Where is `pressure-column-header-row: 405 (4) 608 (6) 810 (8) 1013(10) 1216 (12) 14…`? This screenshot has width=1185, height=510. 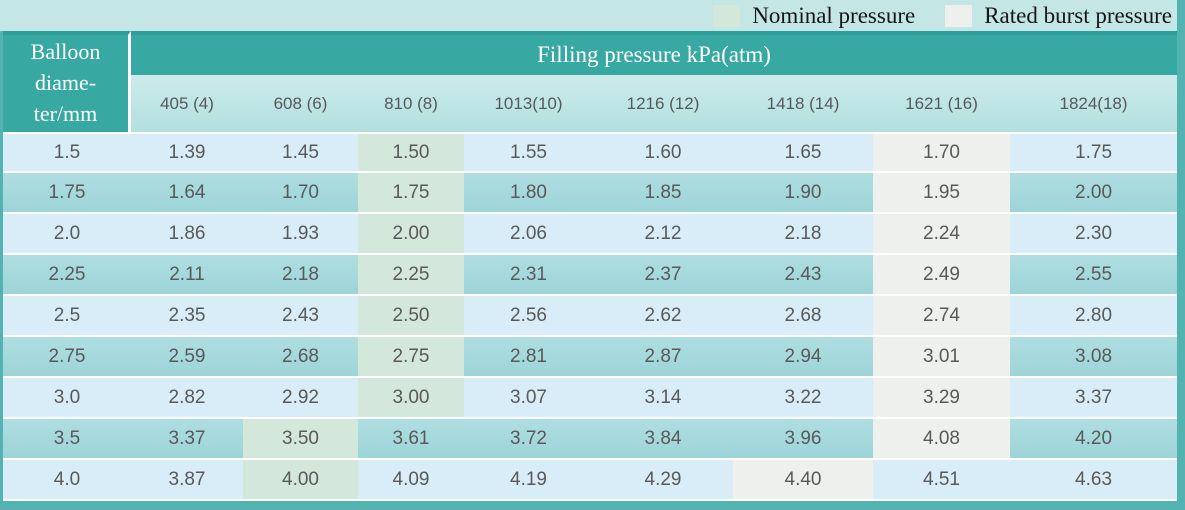 pressure-column-header-row: 405 (4) 608 (6) 810 (8) 1013(10) 1216 (12) 14… is located at coordinates (590, 103).